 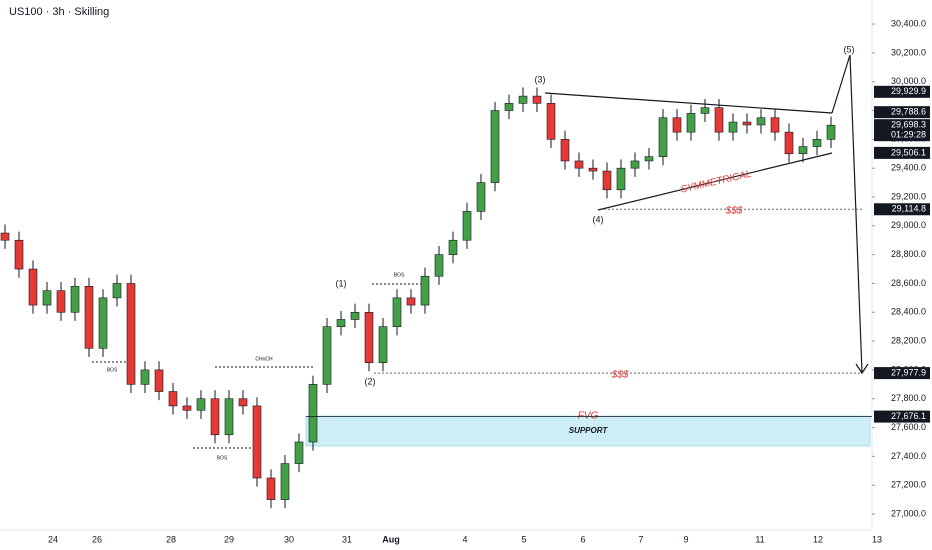 I want to click on y-tick-label: 27,000.0, so click(x=908, y=513).